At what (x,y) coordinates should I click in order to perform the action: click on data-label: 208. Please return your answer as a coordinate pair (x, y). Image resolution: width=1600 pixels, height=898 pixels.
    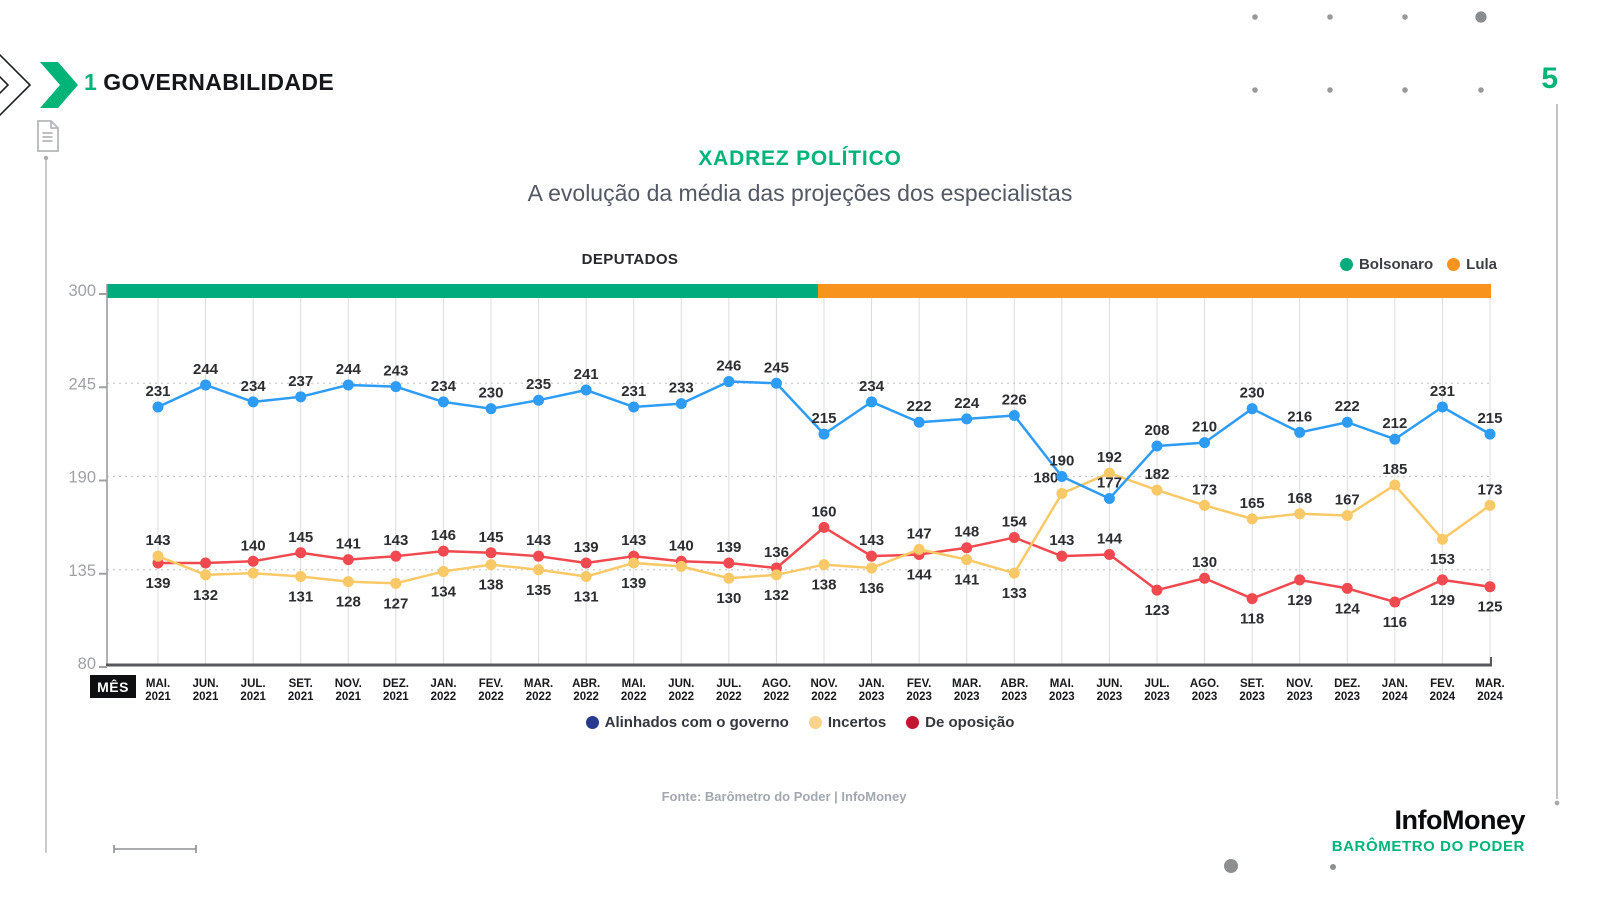
    Looking at the image, I should click on (1156, 430).